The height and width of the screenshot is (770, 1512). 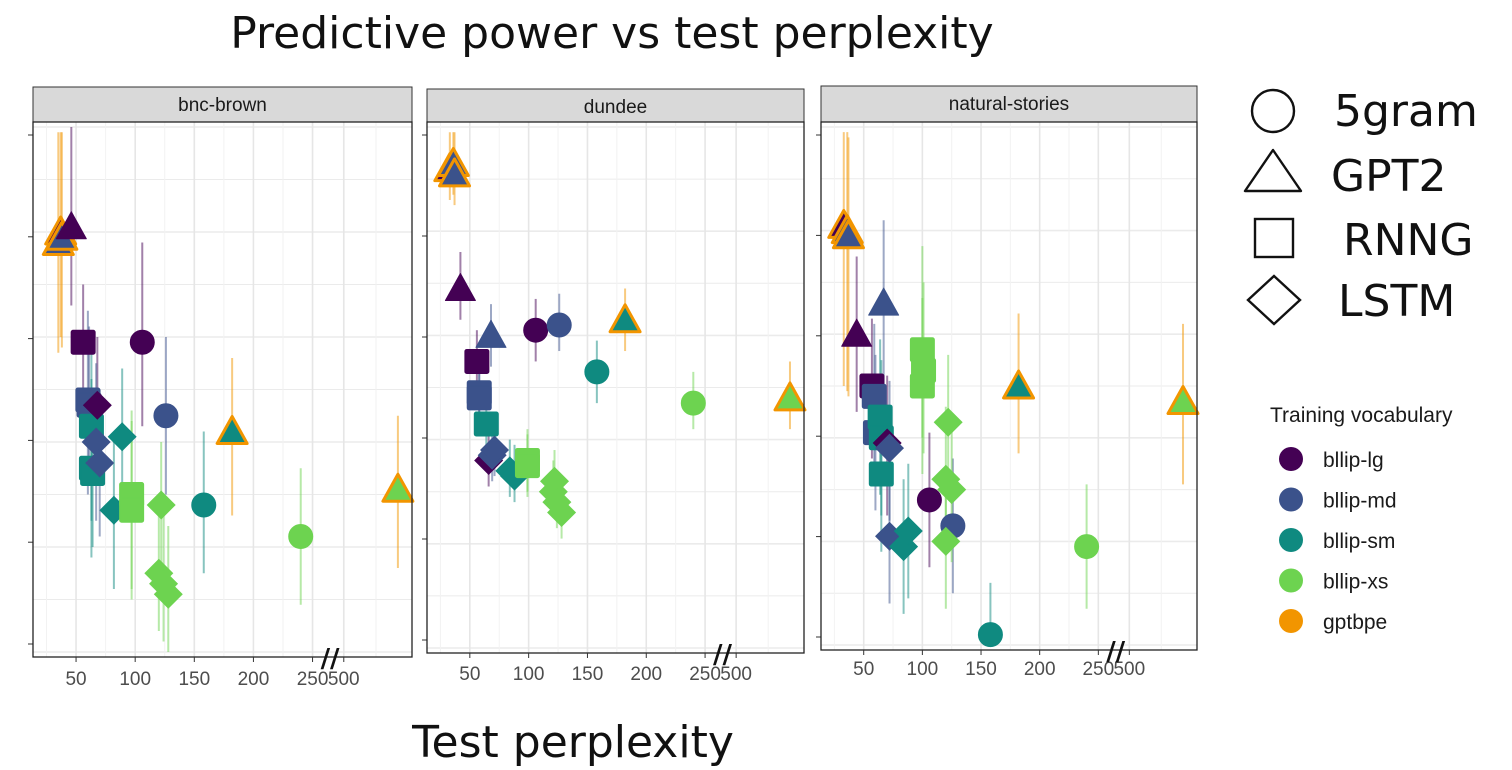 I want to click on panel-strip-label: dundee, so click(x=615, y=107).